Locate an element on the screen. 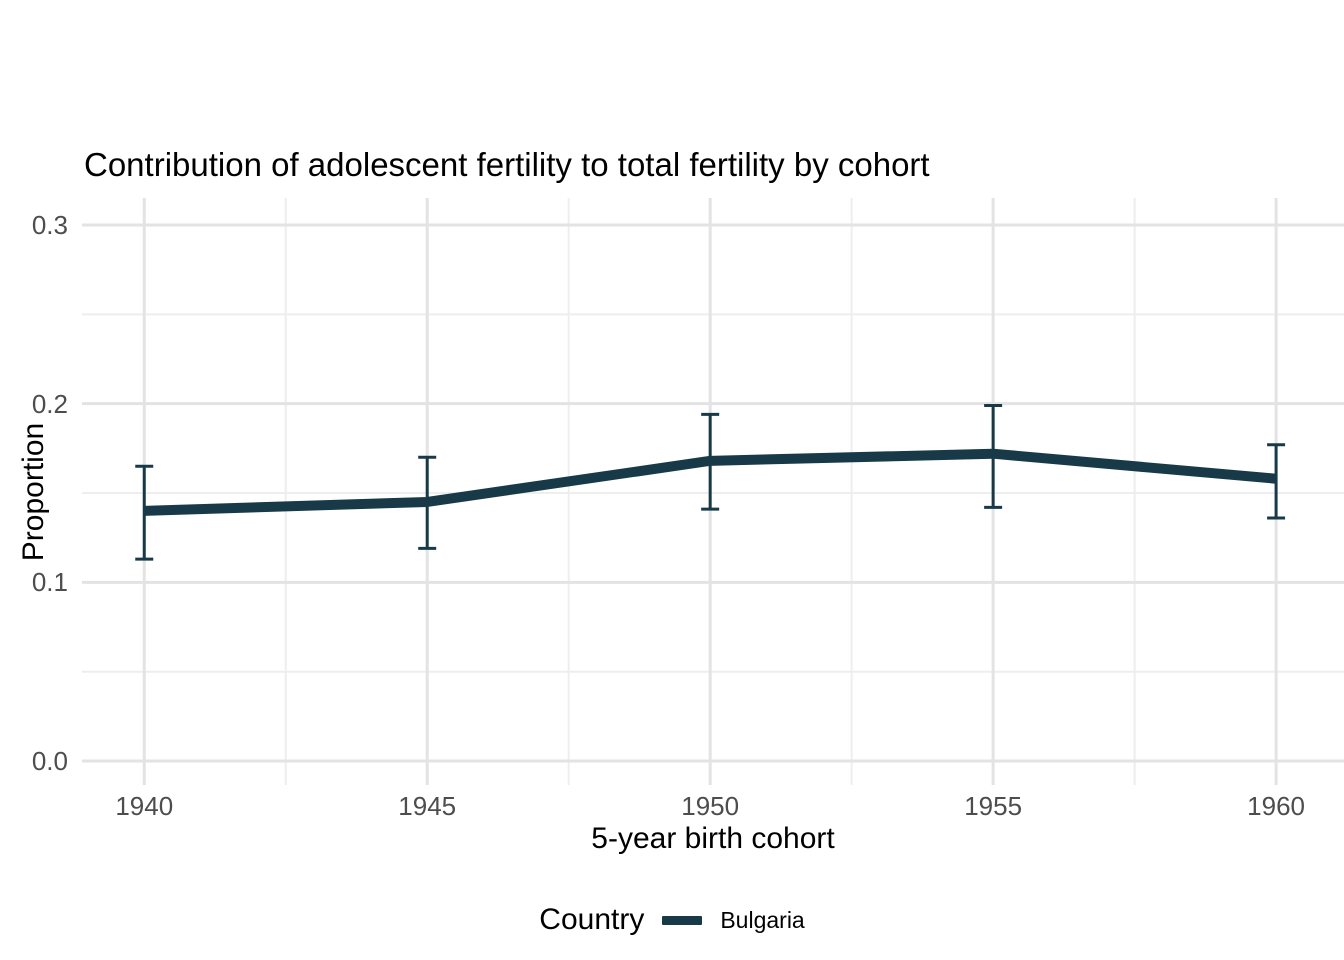 The width and height of the screenshot is (1344, 960). y-tick-label: 0.2 is located at coordinates (49, 403).